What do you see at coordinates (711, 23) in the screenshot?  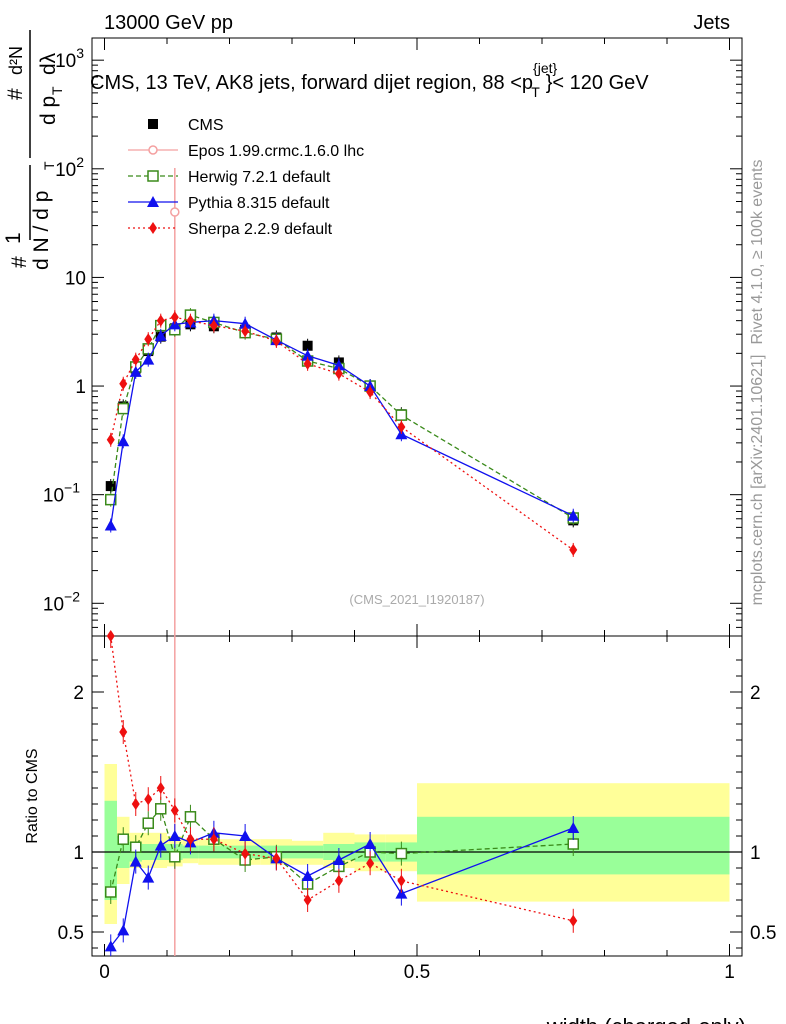 I see `header-category: Jets` at bounding box center [711, 23].